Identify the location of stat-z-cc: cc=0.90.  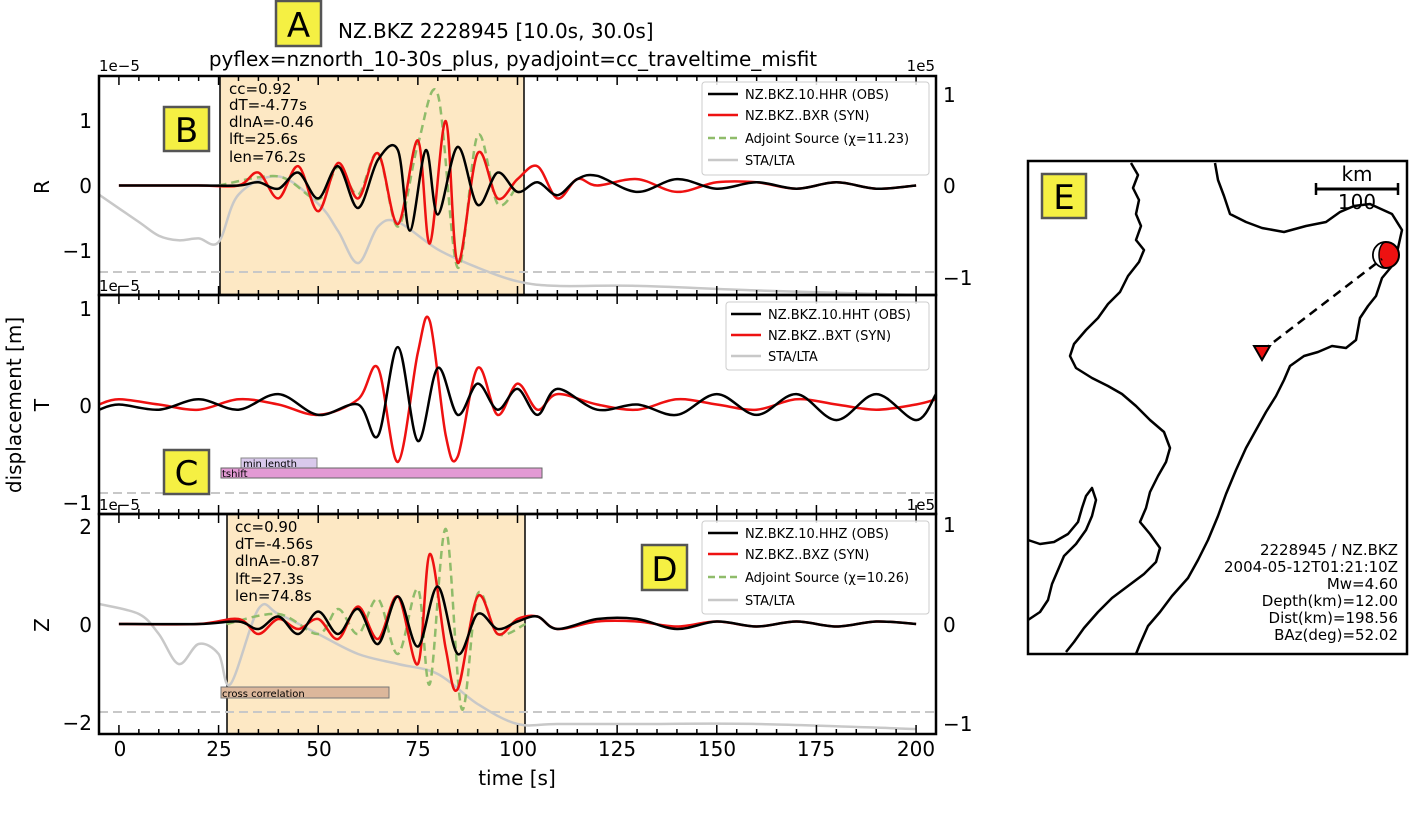
(266, 527).